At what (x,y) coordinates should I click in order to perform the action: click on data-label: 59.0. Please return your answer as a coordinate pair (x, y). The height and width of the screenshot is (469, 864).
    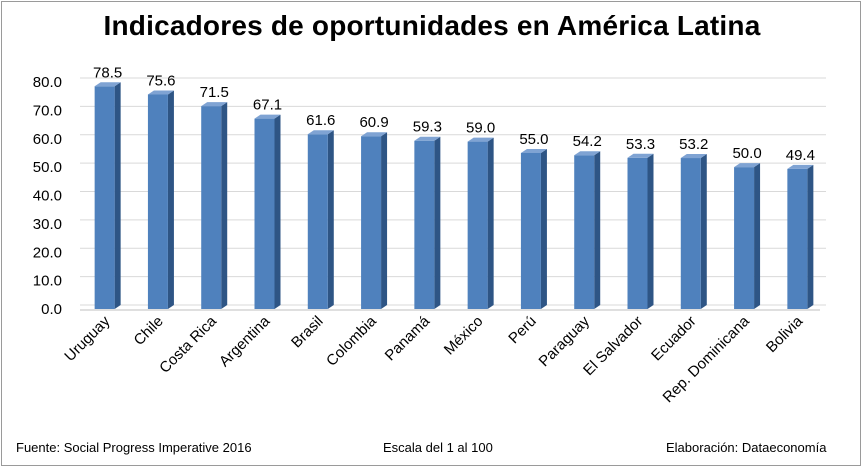
    Looking at the image, I should click on (480, 128).